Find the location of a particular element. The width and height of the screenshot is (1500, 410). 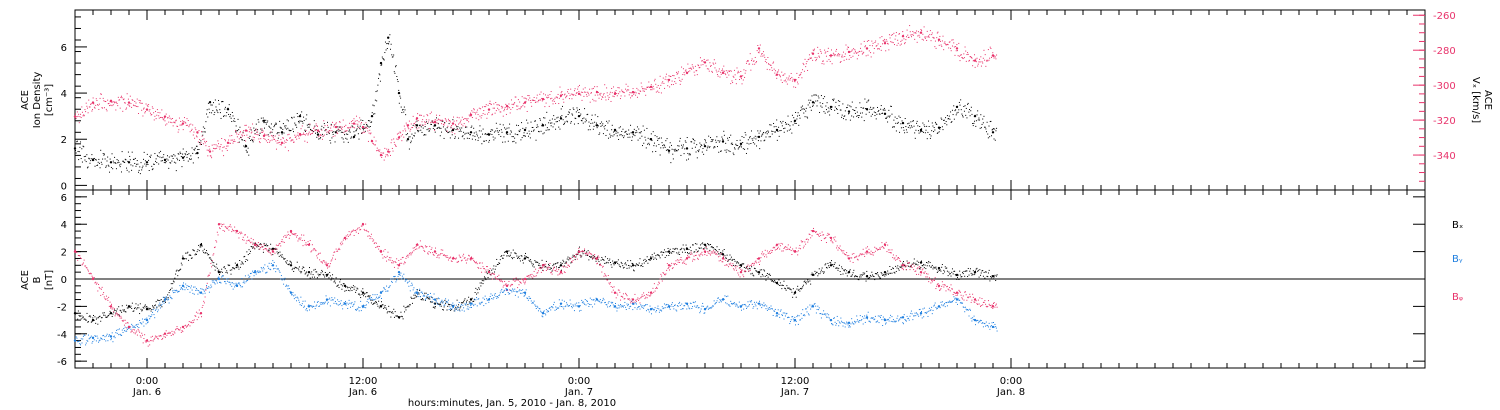

ion-density-point is located at coordinates (813, 102).